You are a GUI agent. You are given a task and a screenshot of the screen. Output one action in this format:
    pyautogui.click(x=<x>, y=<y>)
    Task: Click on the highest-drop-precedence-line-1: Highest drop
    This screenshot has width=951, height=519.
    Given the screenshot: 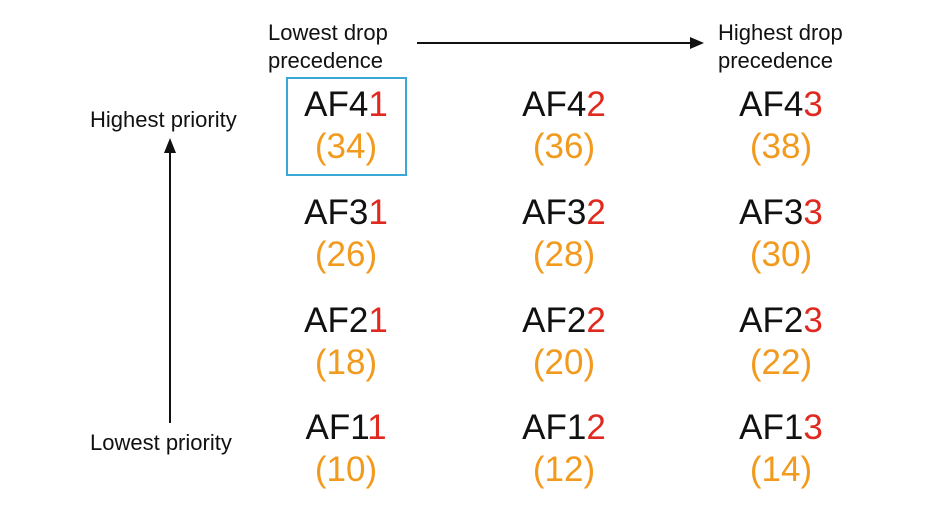 What is the action you would take?
    pyautogui.click(x=780, y=32)
    